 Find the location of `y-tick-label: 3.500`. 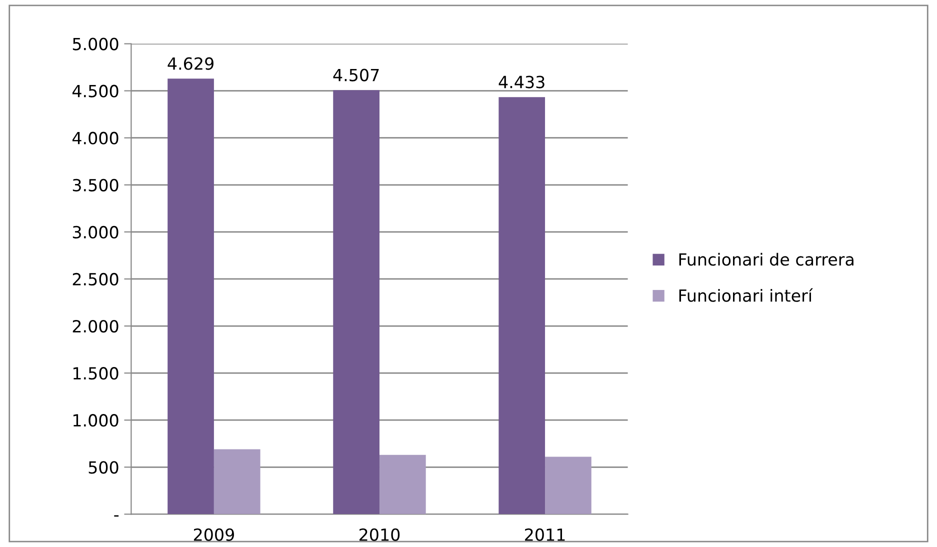

y-tick-label: 3.500 is located at coordinates (95, 185).